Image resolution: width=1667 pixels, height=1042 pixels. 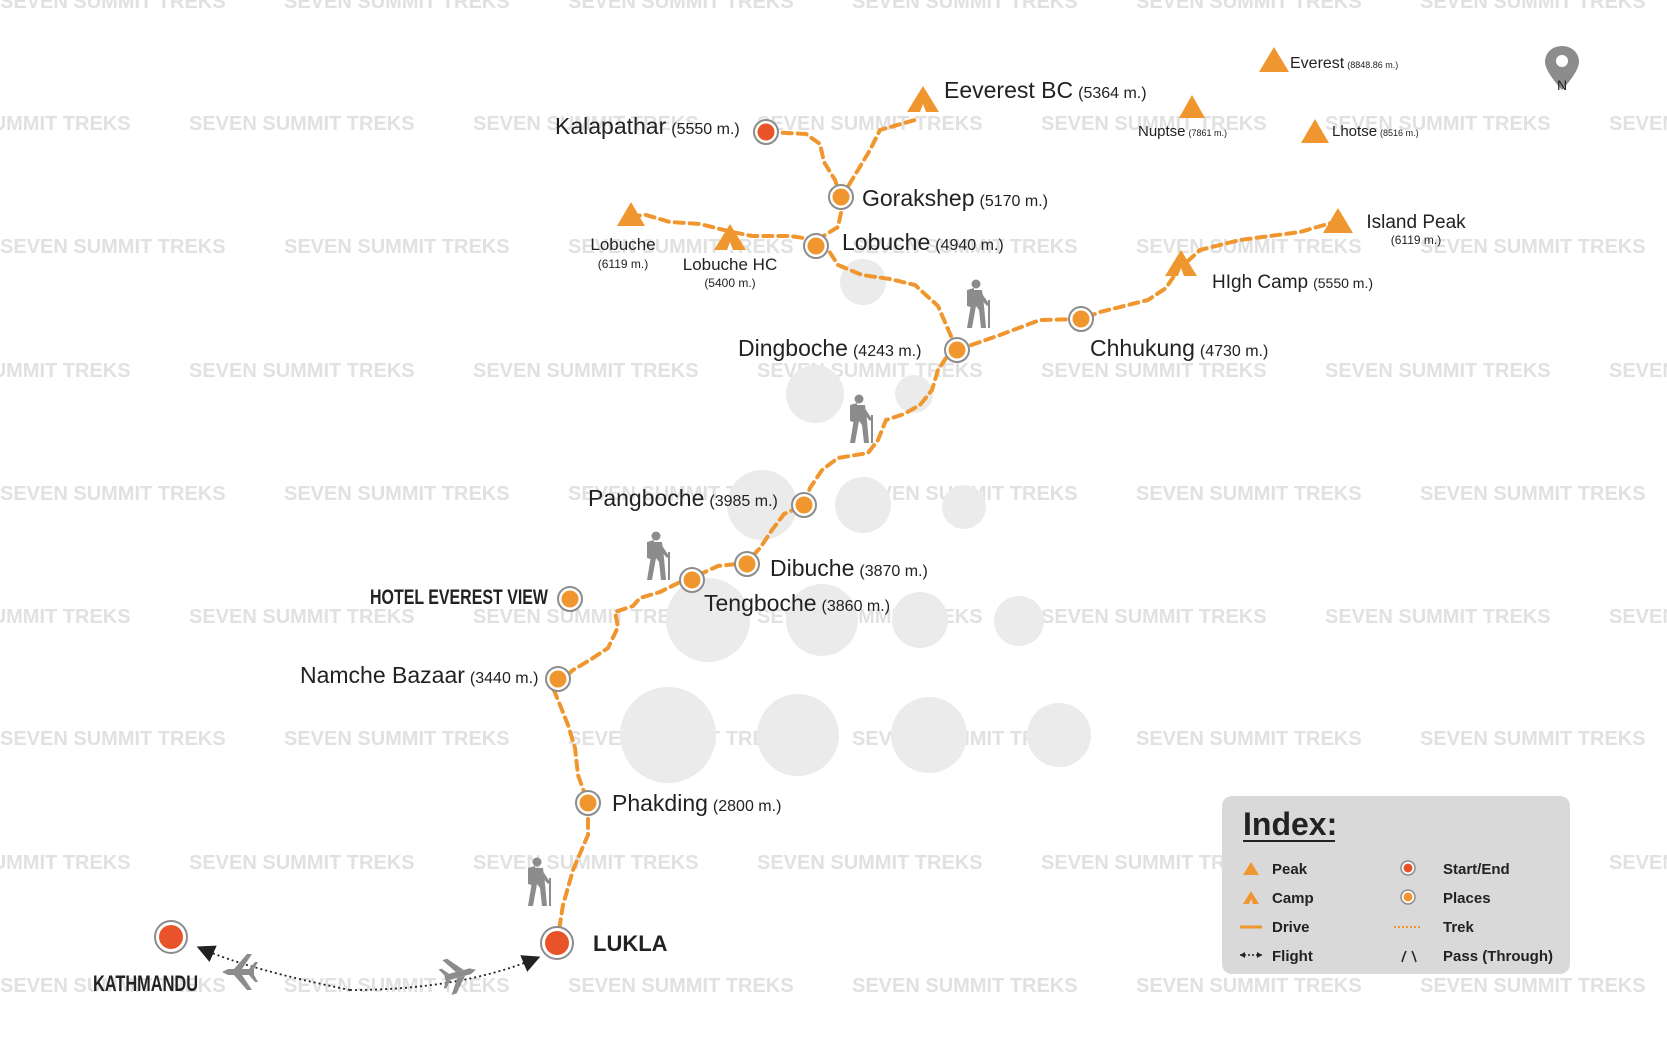 I want to click on place-name: HOTEL EVEREST VIEW, so click(x=459, y=597).